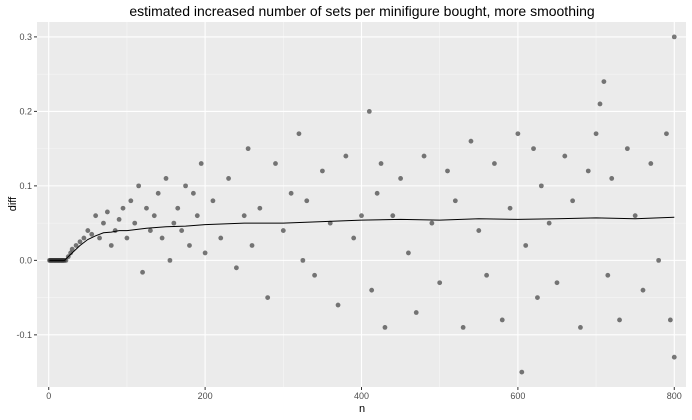 The width and height of the screenshot is (692, 420). Describe the element at coordinates (25, 111) in the screenshot. I see `y-tick-label: 0.2` at that location.